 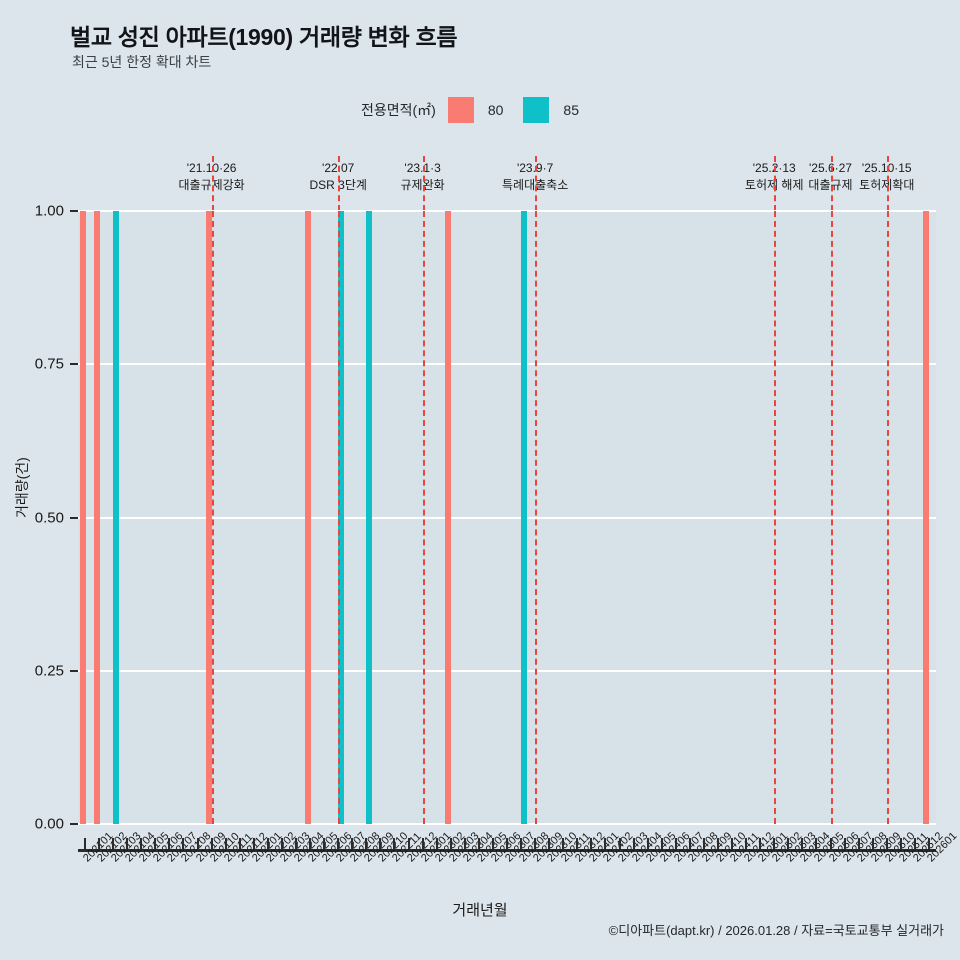 What do you see at coordinates (507, 850) in the screenshot?
I see `x-axis-line` at bounding box center [507, 850].